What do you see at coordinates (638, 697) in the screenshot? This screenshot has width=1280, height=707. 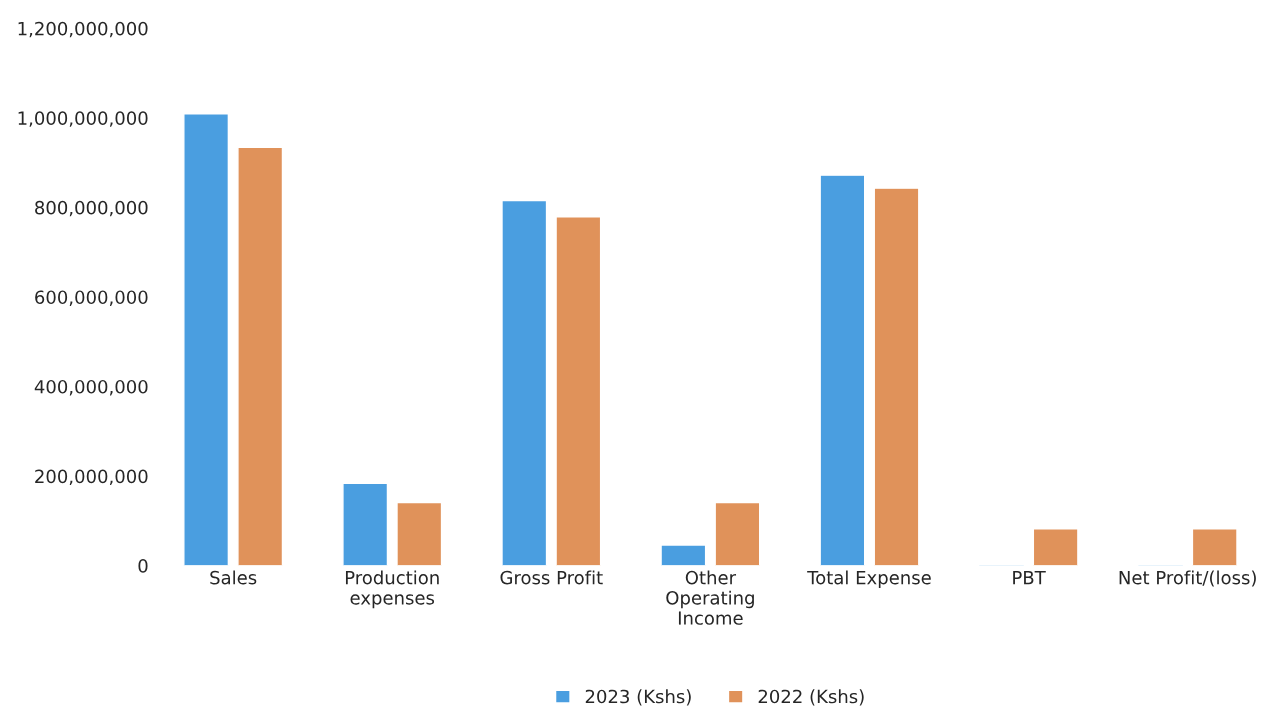 I see `legend-label: 2023 (Kshs)` at bounding box center [638, 697].